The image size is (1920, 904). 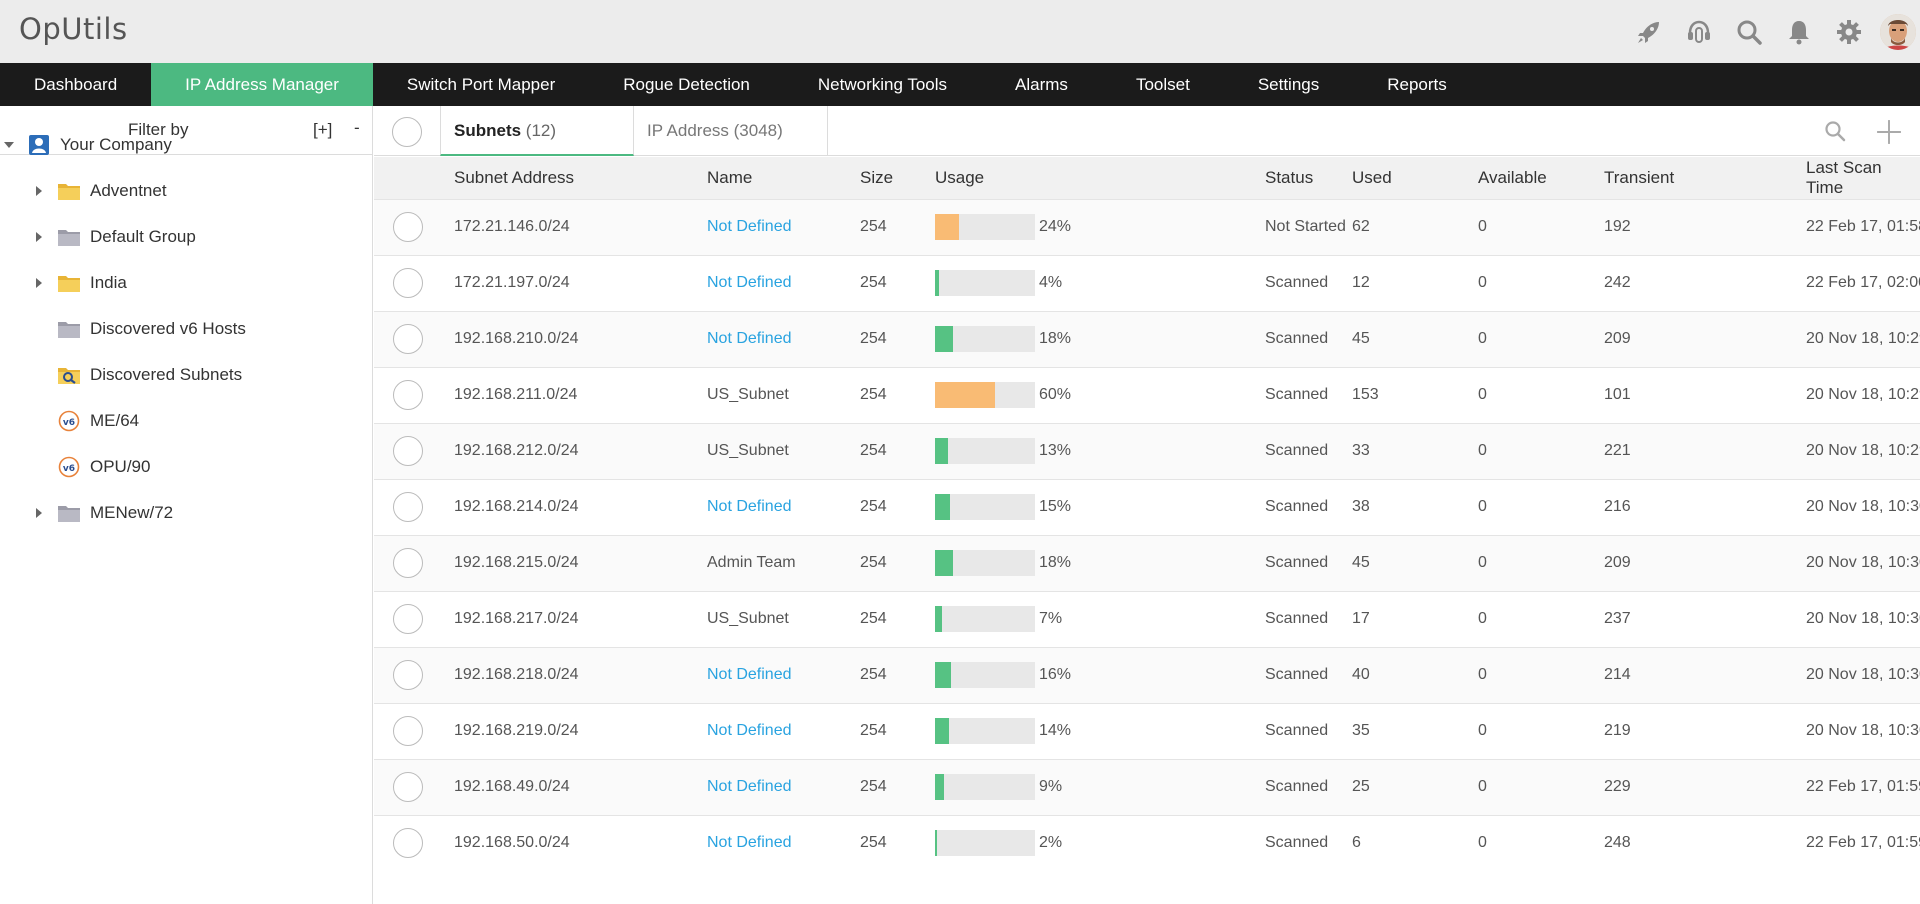 I want to click on column-header-usage: Usage, so click(x=1036, y=178).